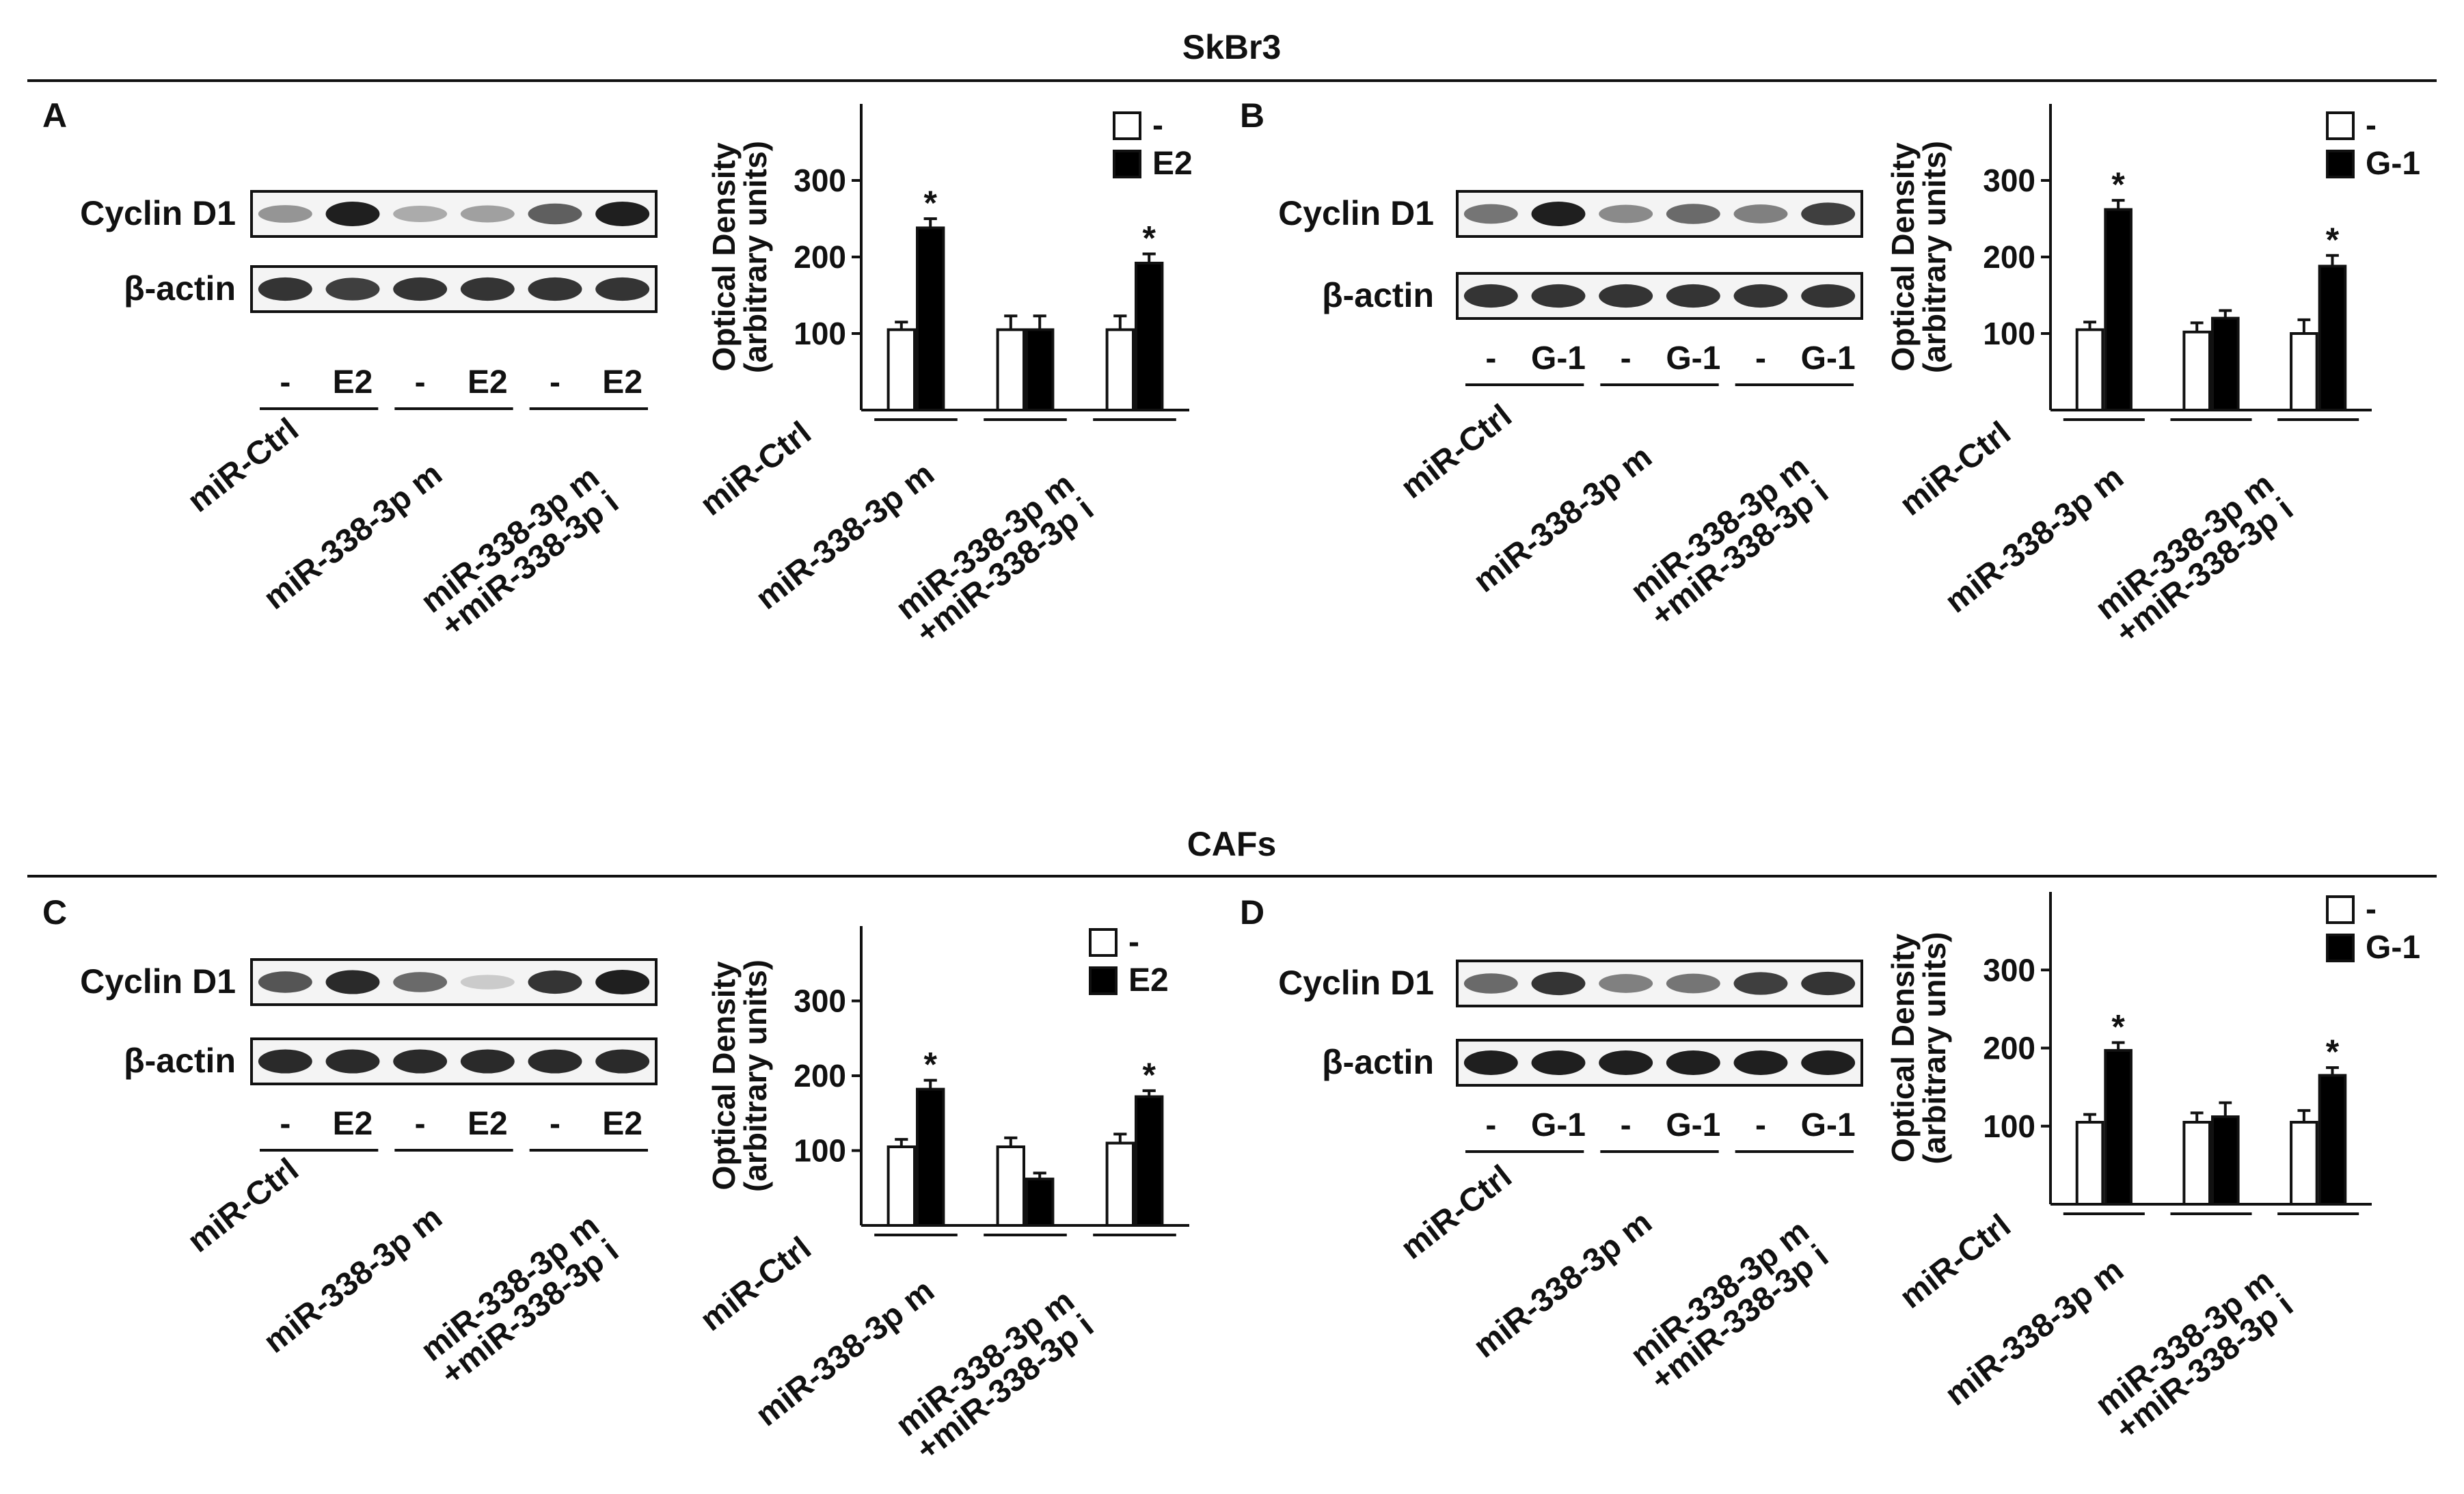 The image size is (2464, 1494). I want to click on y-axis-label-line: (arbitrary units), so click(755, 1076).